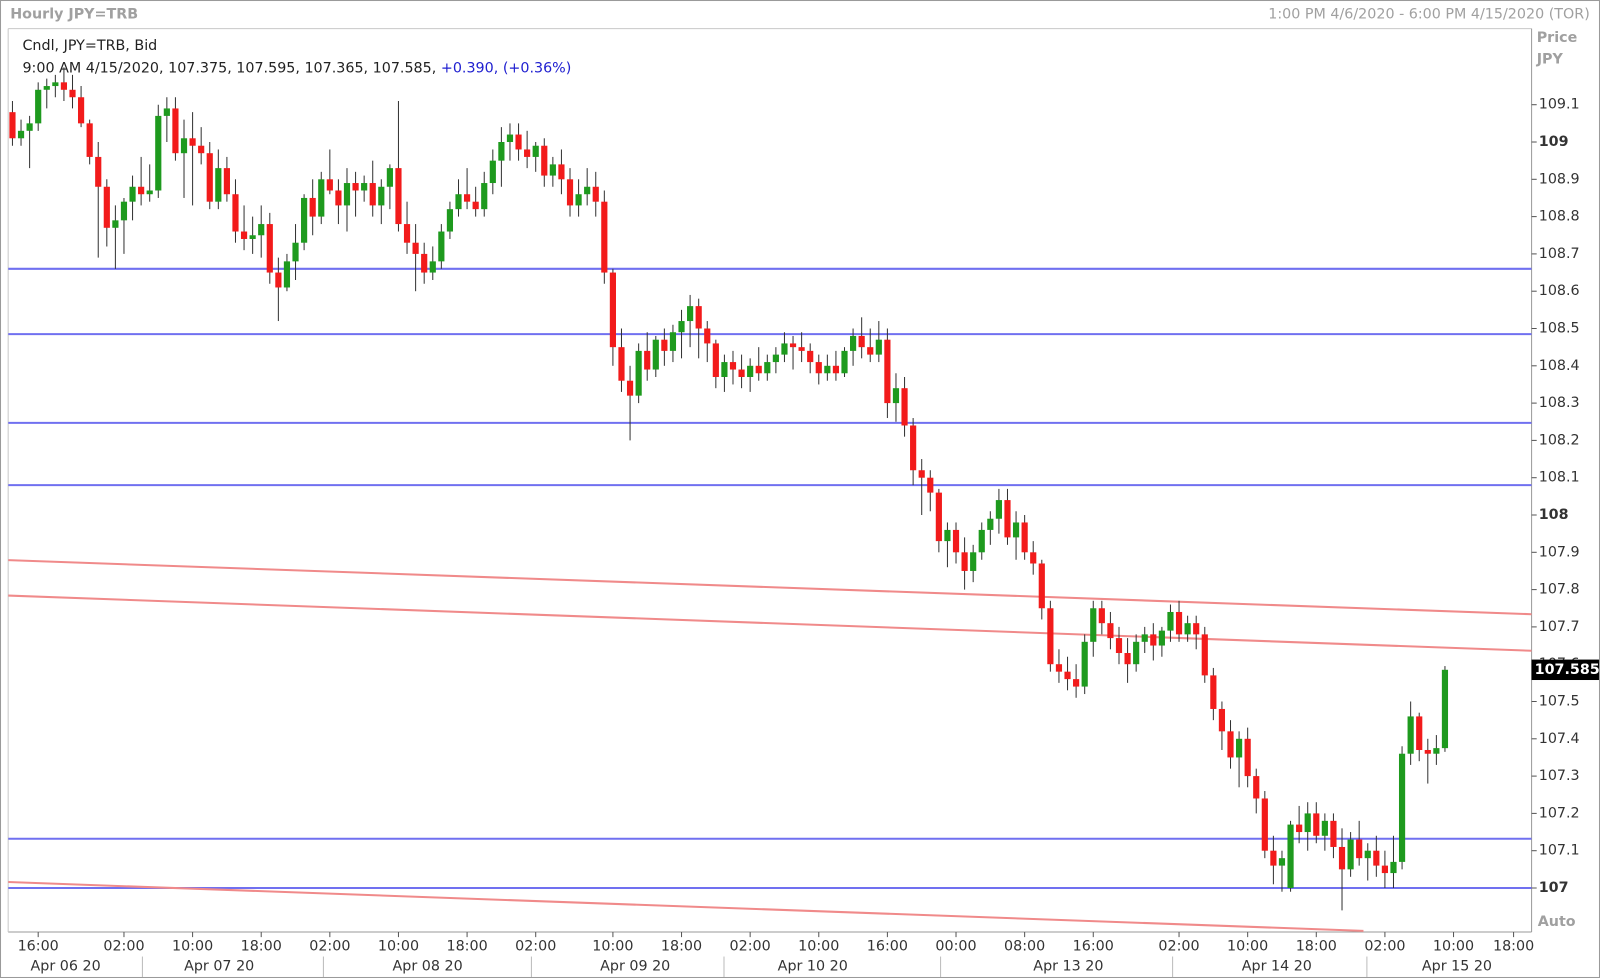 This screenshot has width=1600, height=978. I want to click on y-axis-unit: JPY, so click(1550, 59).